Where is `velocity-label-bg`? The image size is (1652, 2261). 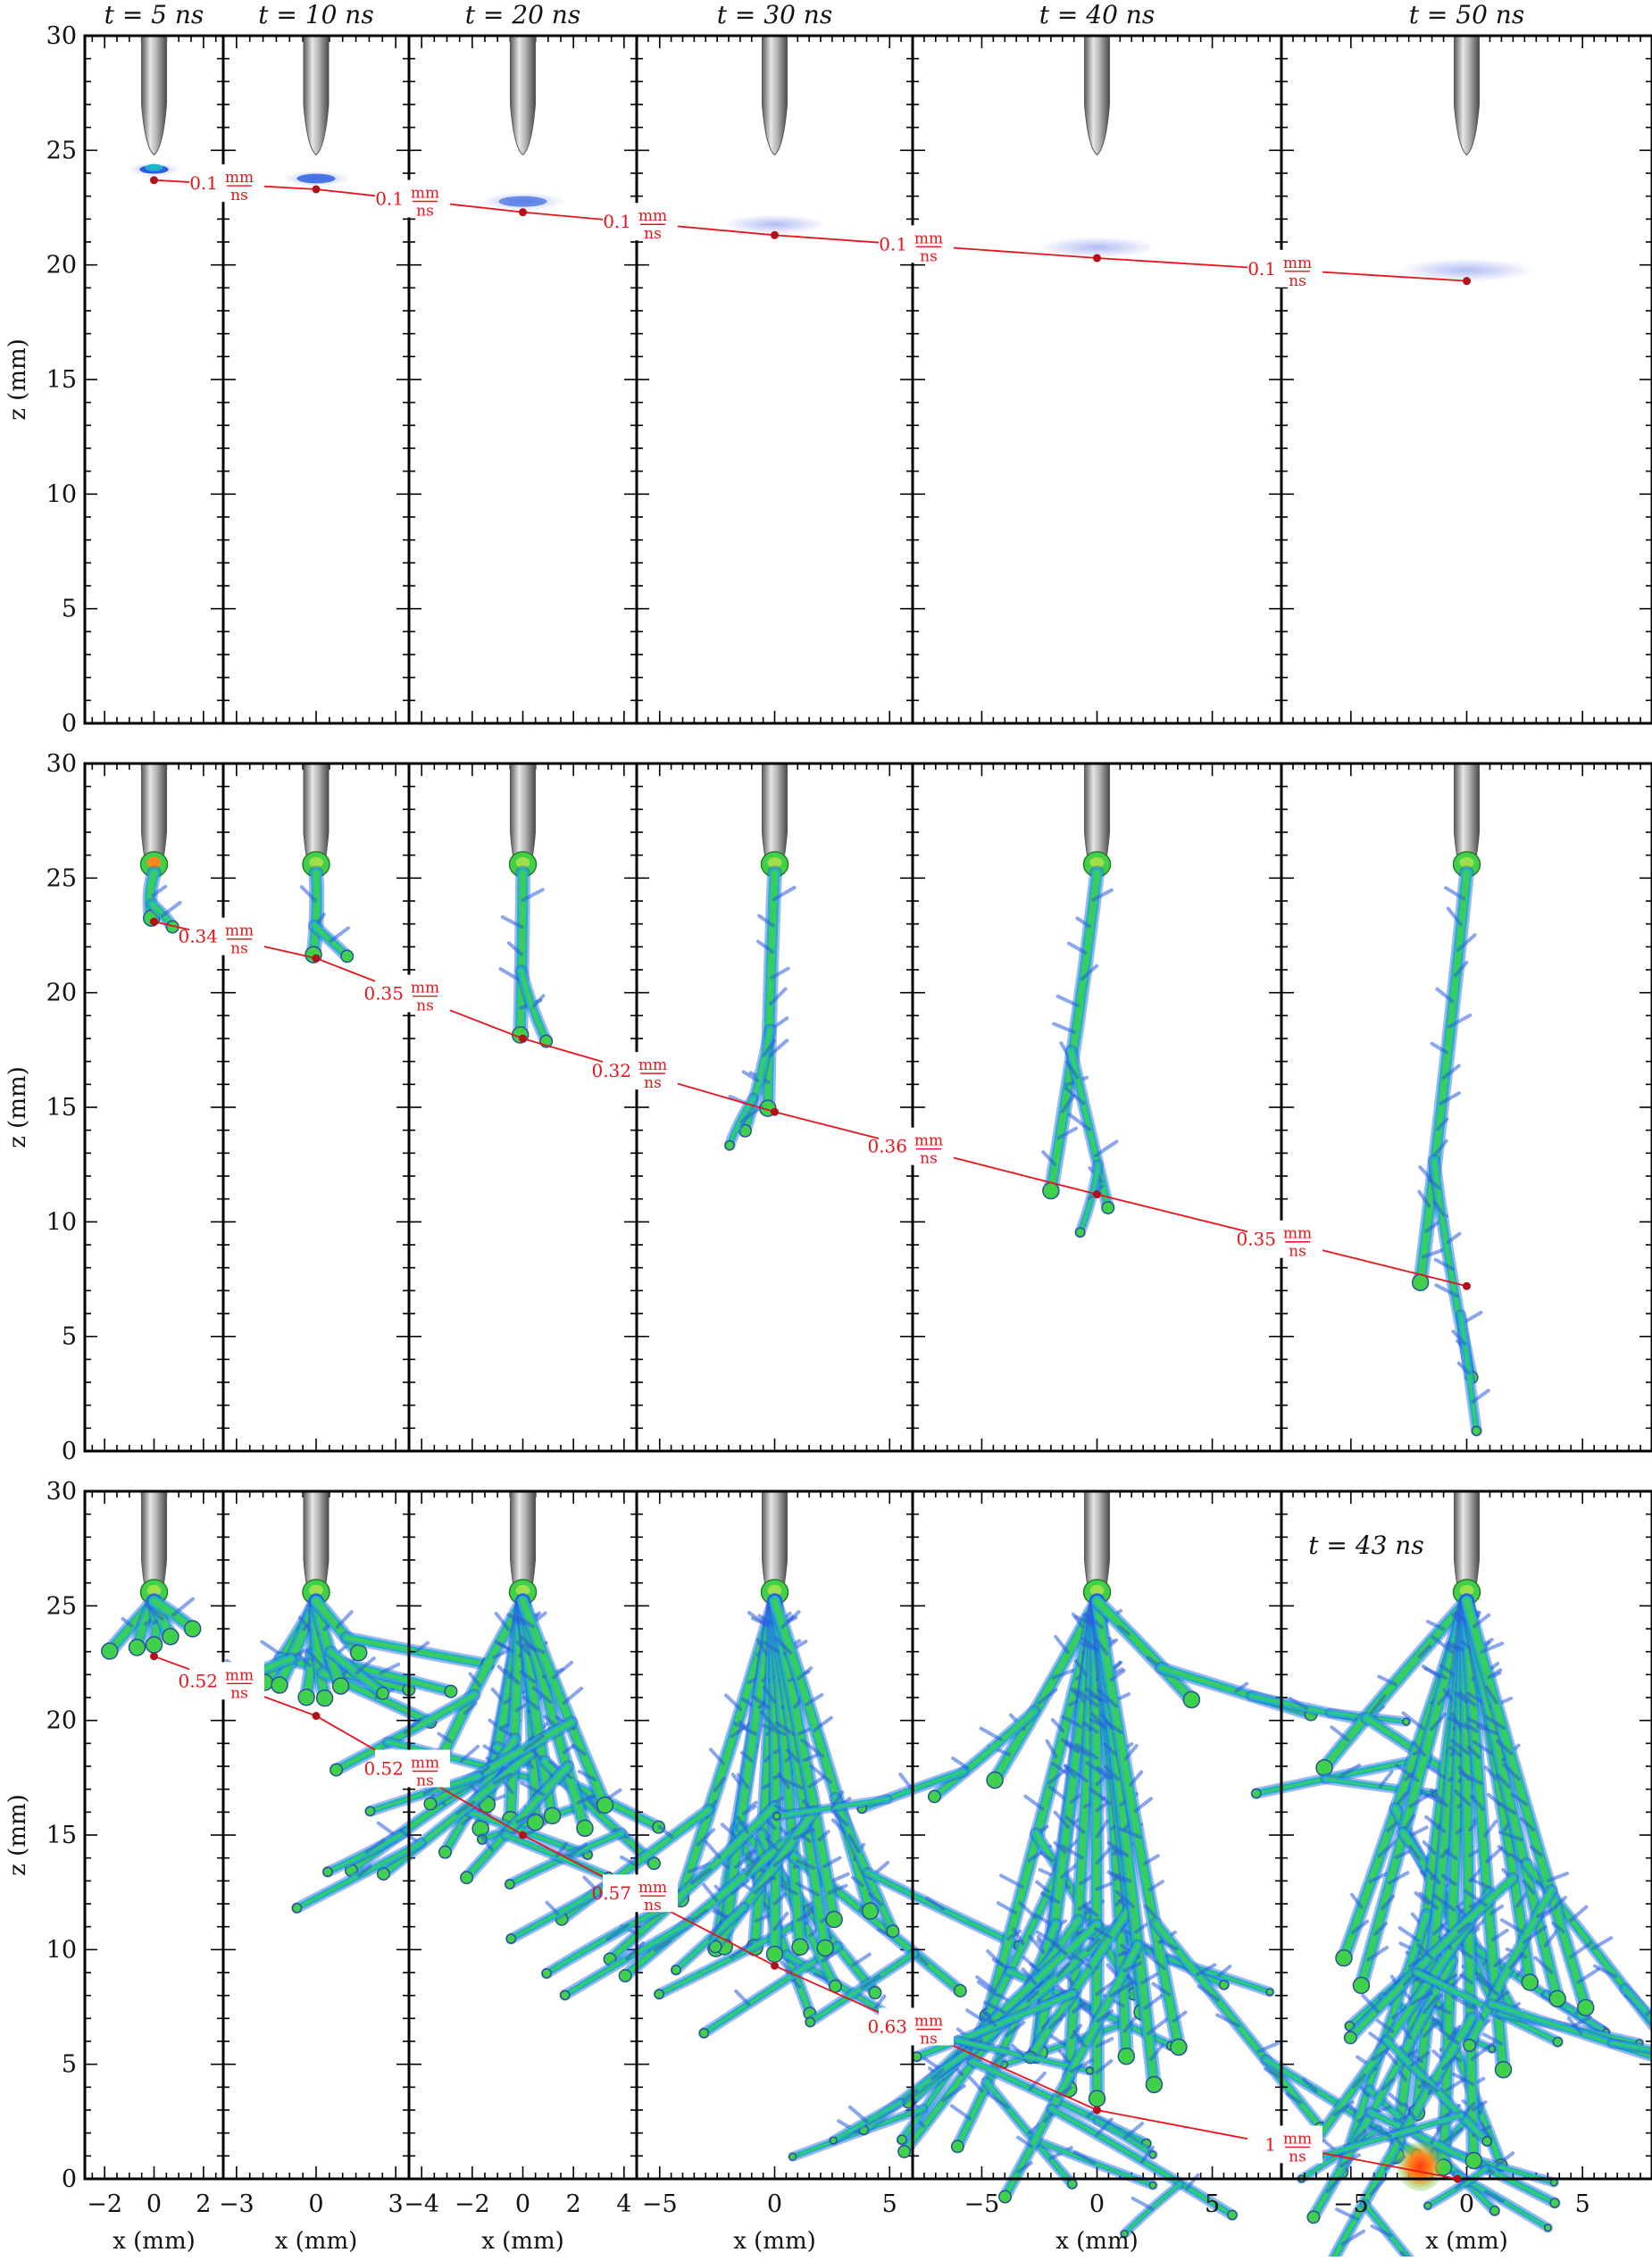 velocity-label-bg is located at coordinates (1284, 1239).